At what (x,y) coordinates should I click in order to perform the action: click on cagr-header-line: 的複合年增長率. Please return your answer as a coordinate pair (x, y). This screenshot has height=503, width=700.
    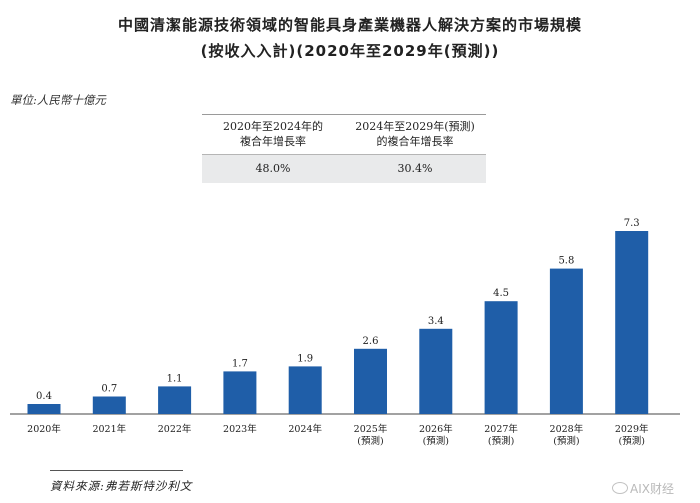
    Looking at the image, I should click on (415, 141).